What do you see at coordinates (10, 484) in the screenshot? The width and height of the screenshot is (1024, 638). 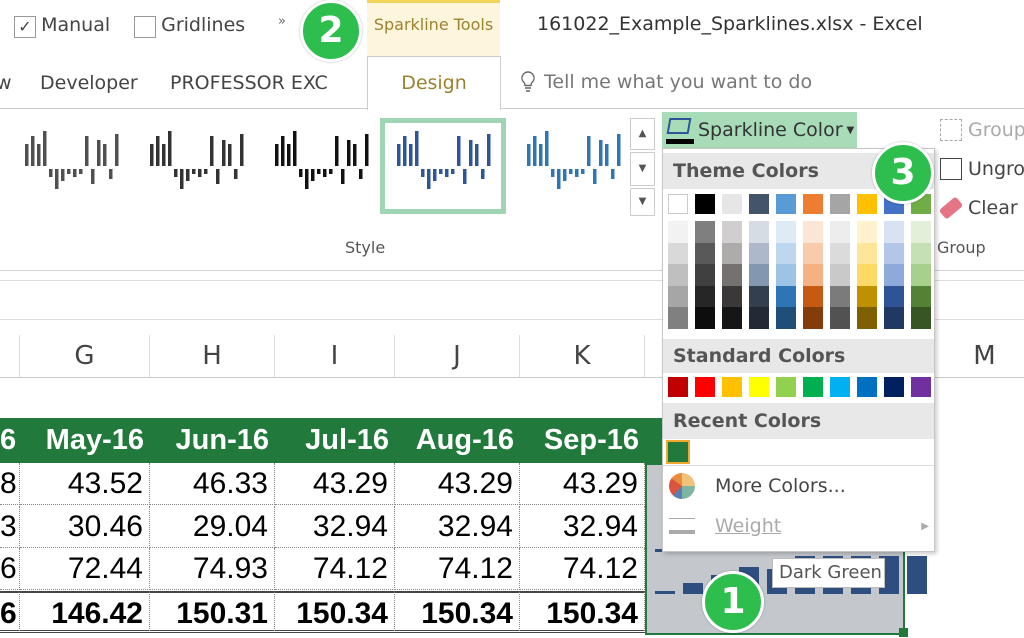 I see `table-cell: 8` at bounding box center [10, 484].